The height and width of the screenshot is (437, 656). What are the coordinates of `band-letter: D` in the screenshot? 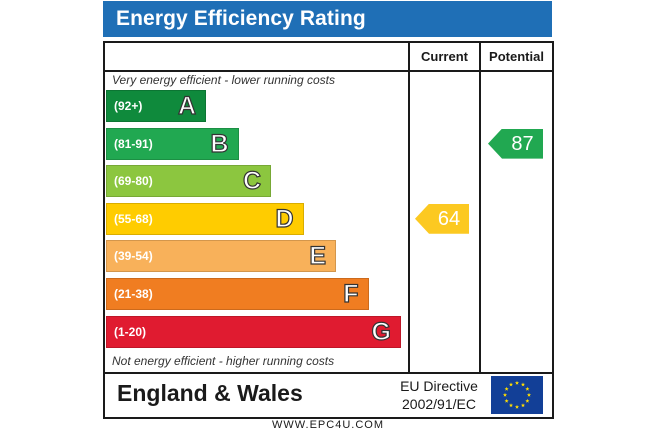 It's located at (284, 218).